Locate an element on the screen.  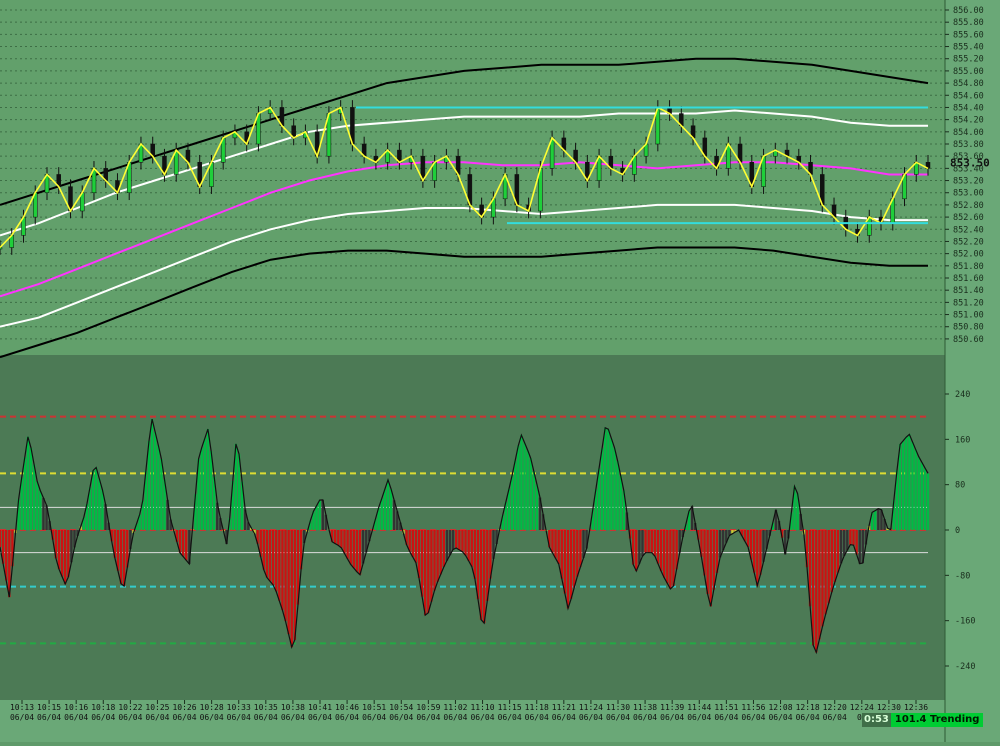
x-tick-time: 11:21 is located at coordinates (564, 707).